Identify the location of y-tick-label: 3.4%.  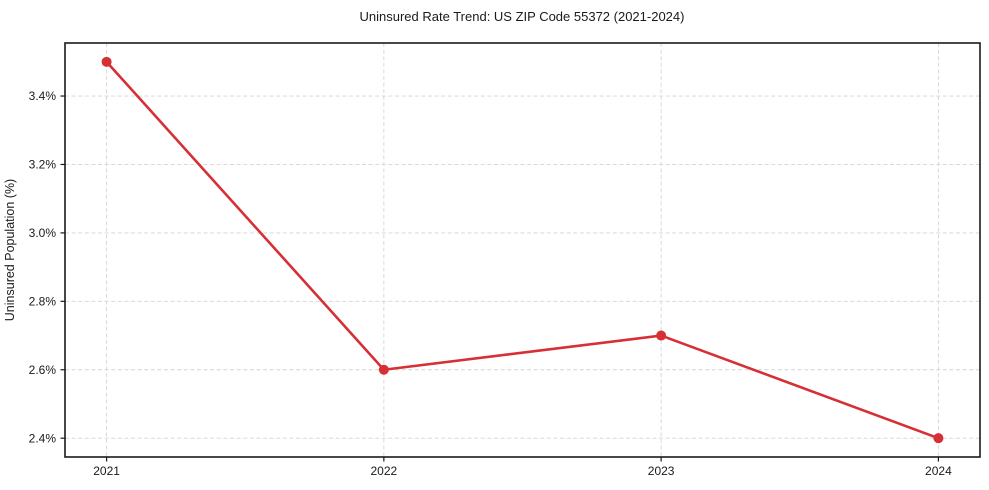
(43, 96).